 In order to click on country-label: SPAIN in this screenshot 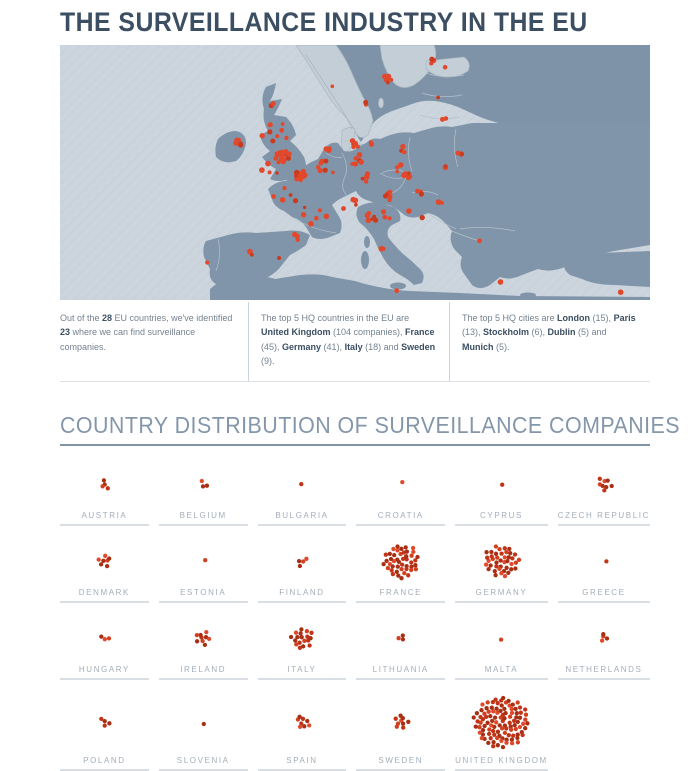, I will do `click(302, 760)`.